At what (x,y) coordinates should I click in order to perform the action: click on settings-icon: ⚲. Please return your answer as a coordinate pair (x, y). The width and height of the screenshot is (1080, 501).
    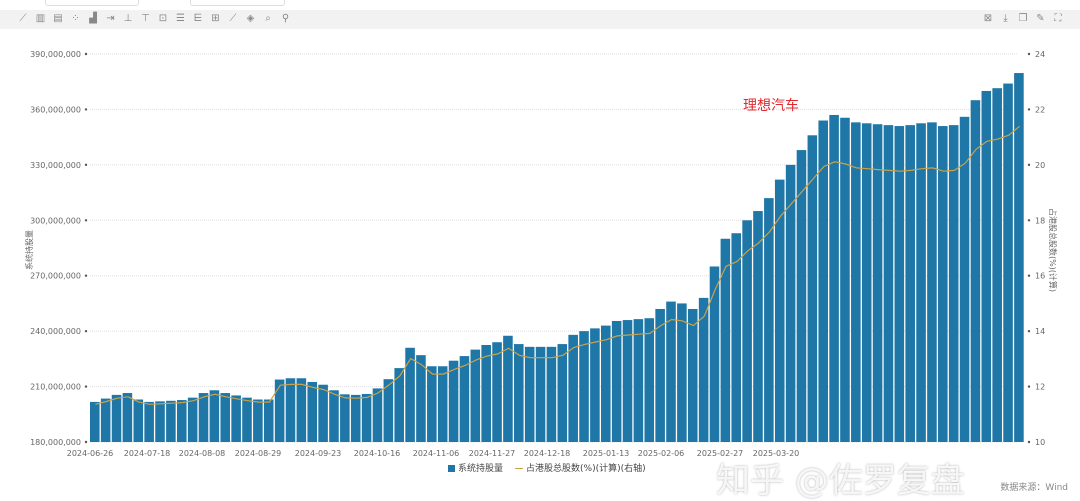
    Looking at the image, I should click on (285, 18).